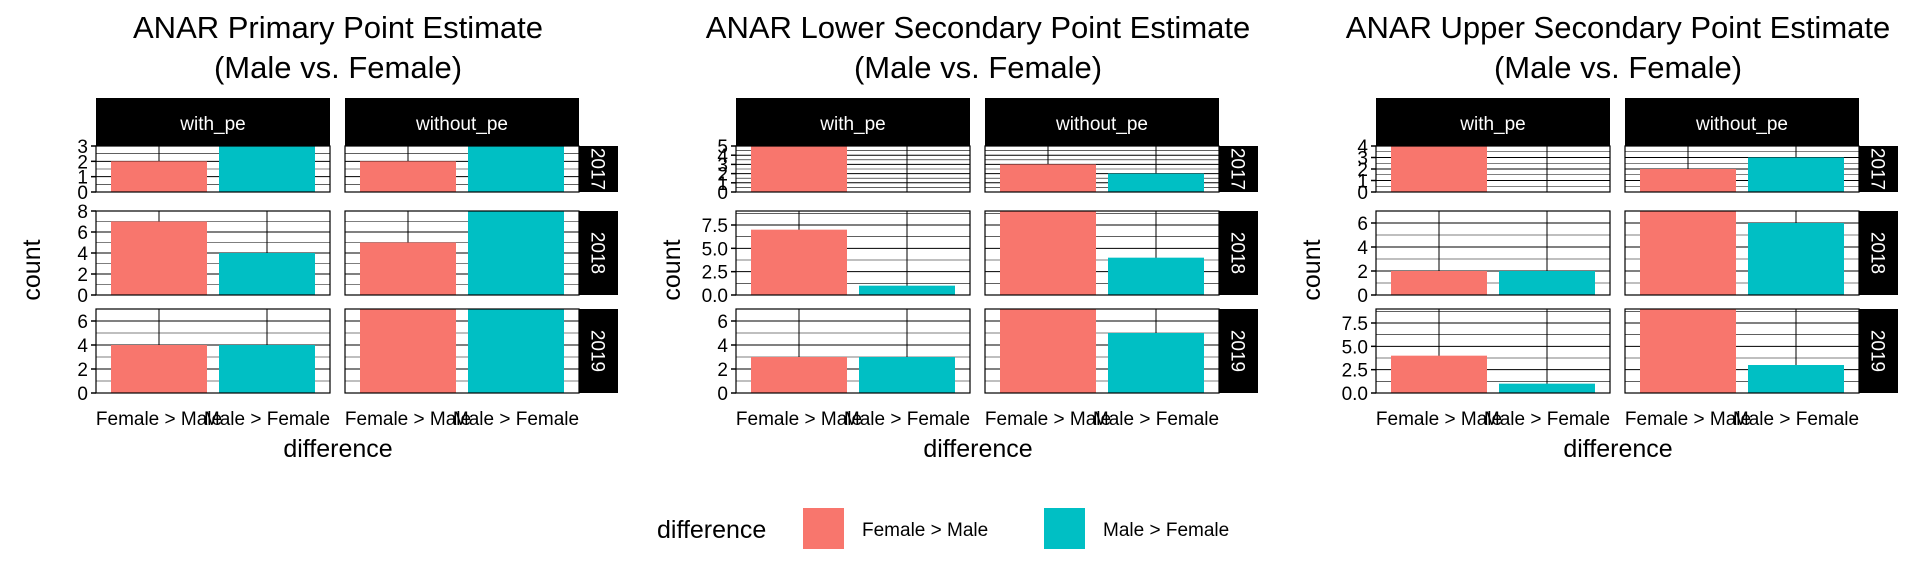  I want to click on y-tick-label: 7.5, so click(1355, 324).